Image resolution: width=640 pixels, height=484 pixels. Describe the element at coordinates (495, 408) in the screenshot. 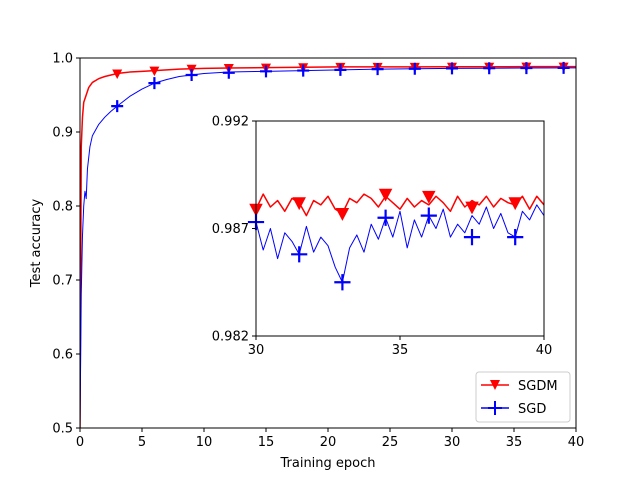

I see `legend-sgd-marker` at that location.